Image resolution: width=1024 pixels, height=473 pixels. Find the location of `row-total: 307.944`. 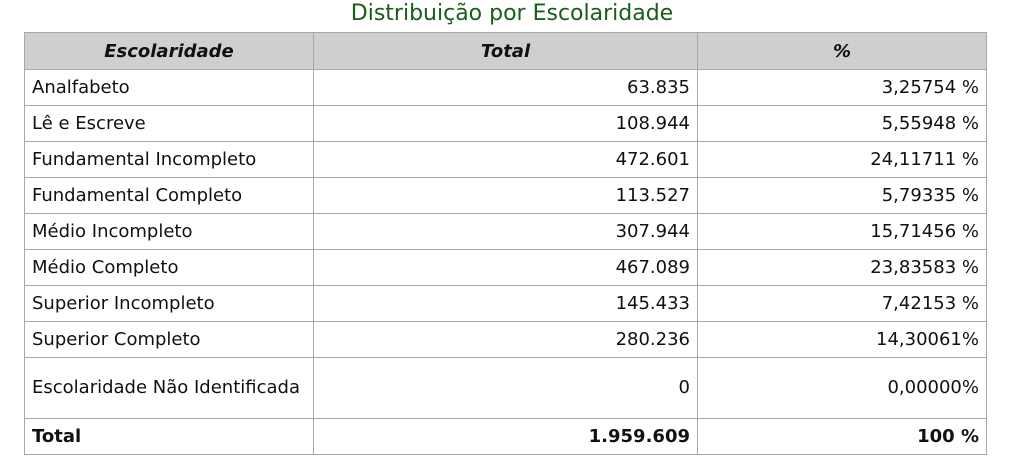

row-total: 307.944 is located at coordinates (505, 231).